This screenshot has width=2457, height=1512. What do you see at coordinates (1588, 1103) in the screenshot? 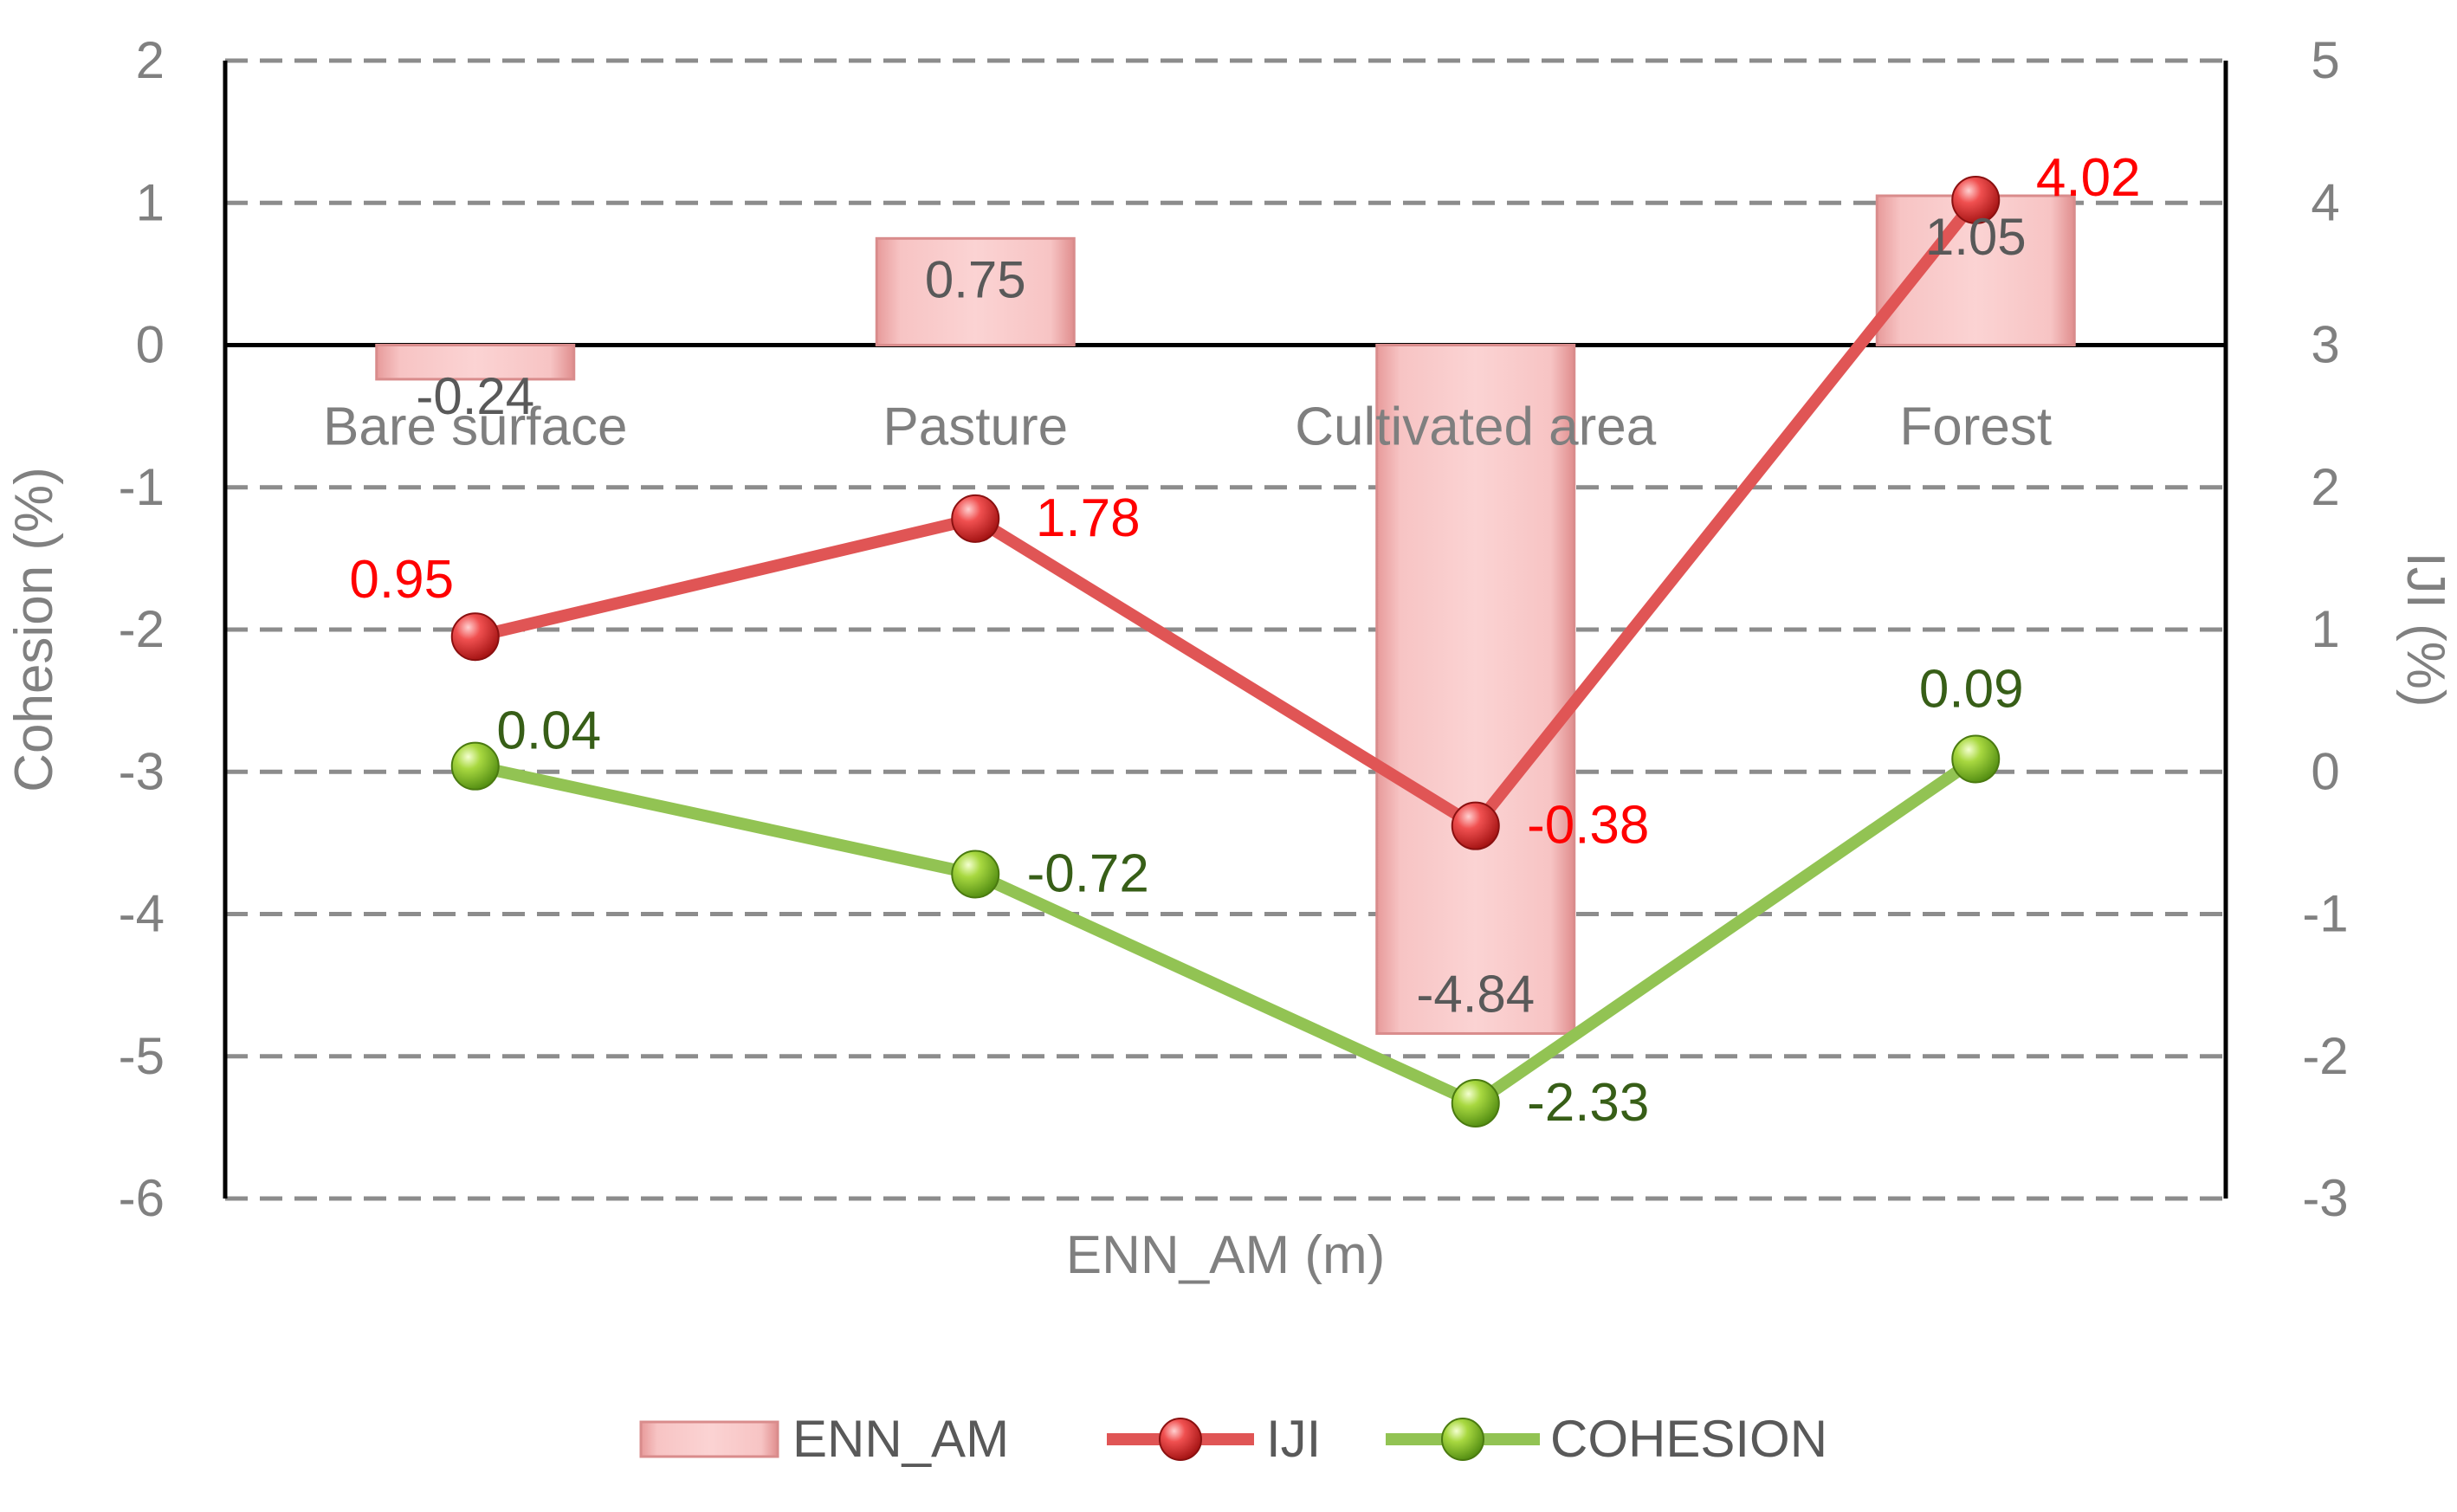
I see `cohesion-data-label: -2.33` at bounding box center [1588, 1103].